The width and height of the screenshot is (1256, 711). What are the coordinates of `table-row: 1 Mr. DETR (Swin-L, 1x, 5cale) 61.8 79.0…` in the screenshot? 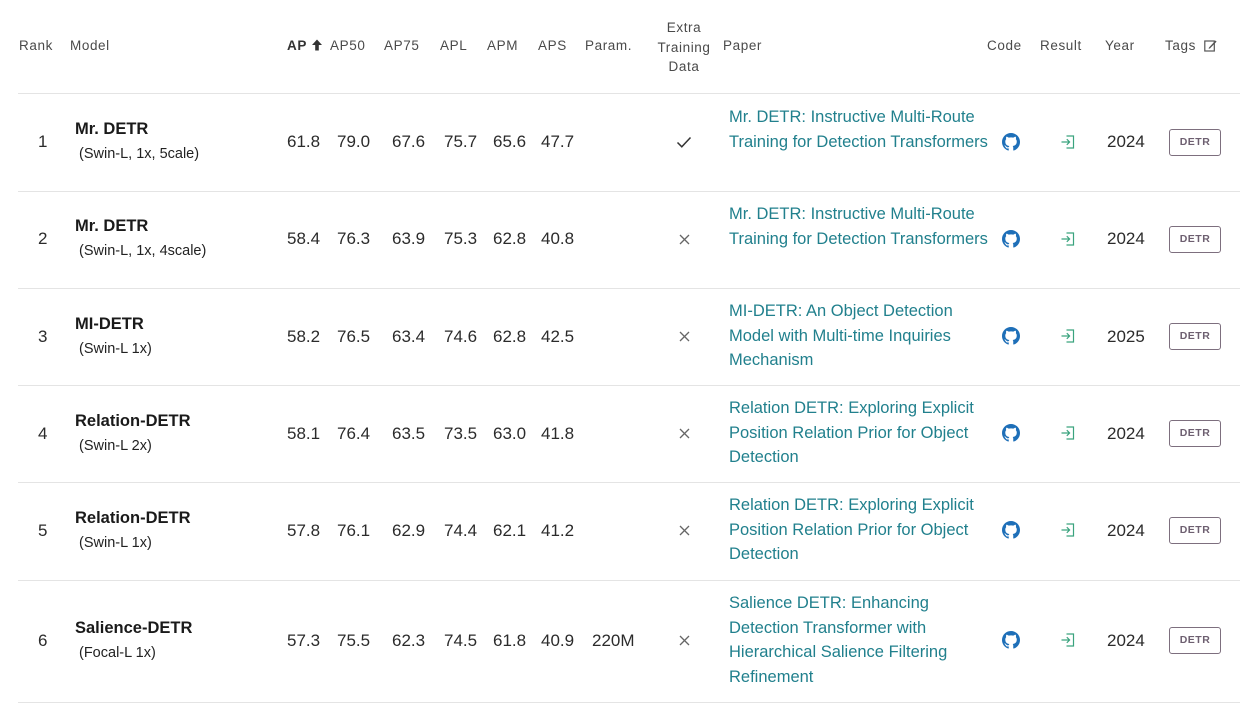 It's located at (629, 143).